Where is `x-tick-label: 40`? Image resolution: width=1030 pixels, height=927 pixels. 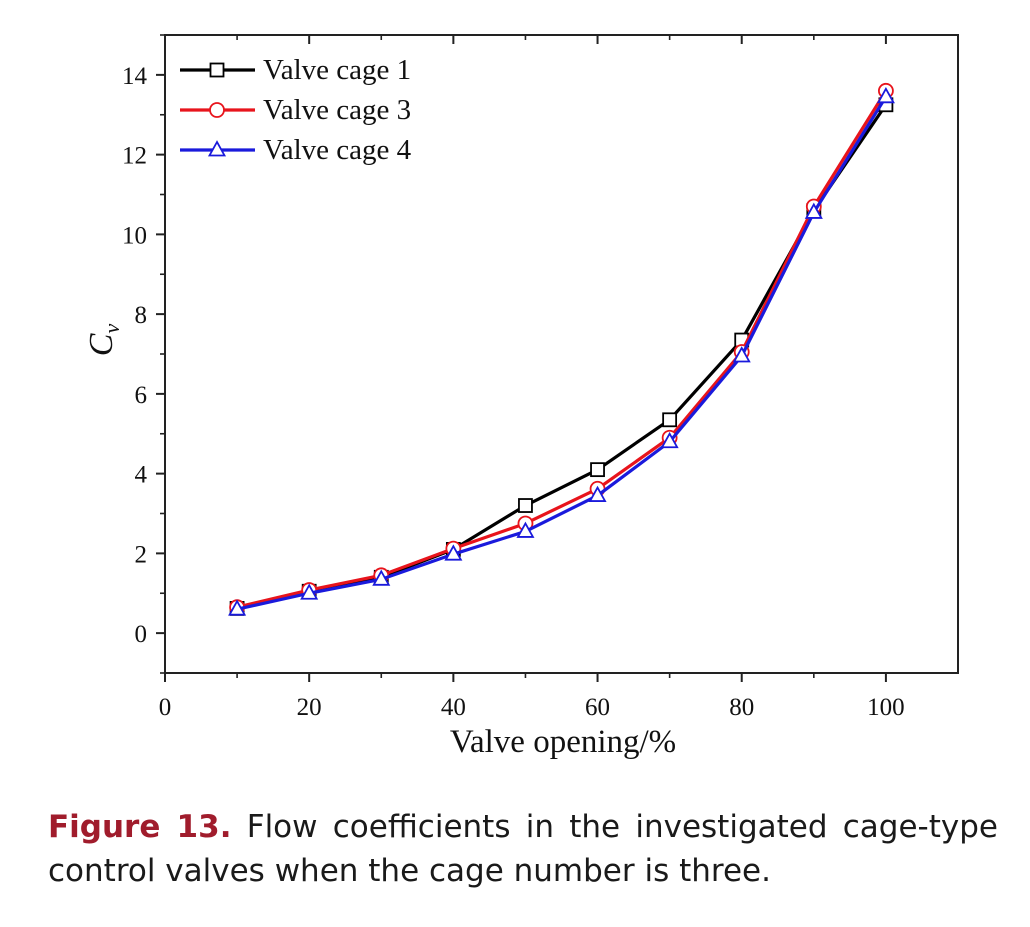
x-tick-label: 40 is located at coordinates (453, 707).